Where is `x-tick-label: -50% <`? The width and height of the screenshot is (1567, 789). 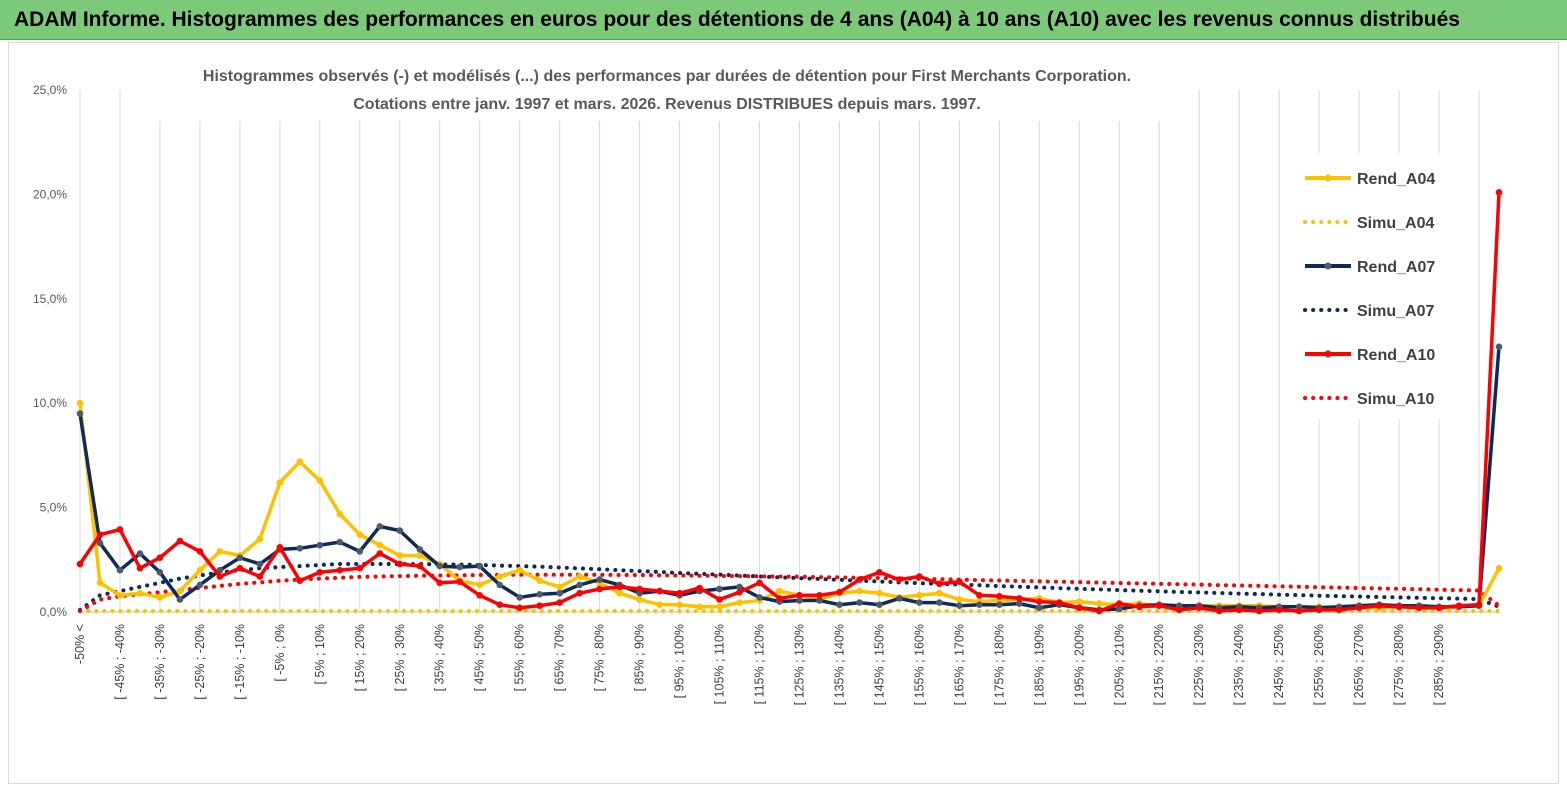 x-tick-label: -50% < is located at coordinates (80, 644).